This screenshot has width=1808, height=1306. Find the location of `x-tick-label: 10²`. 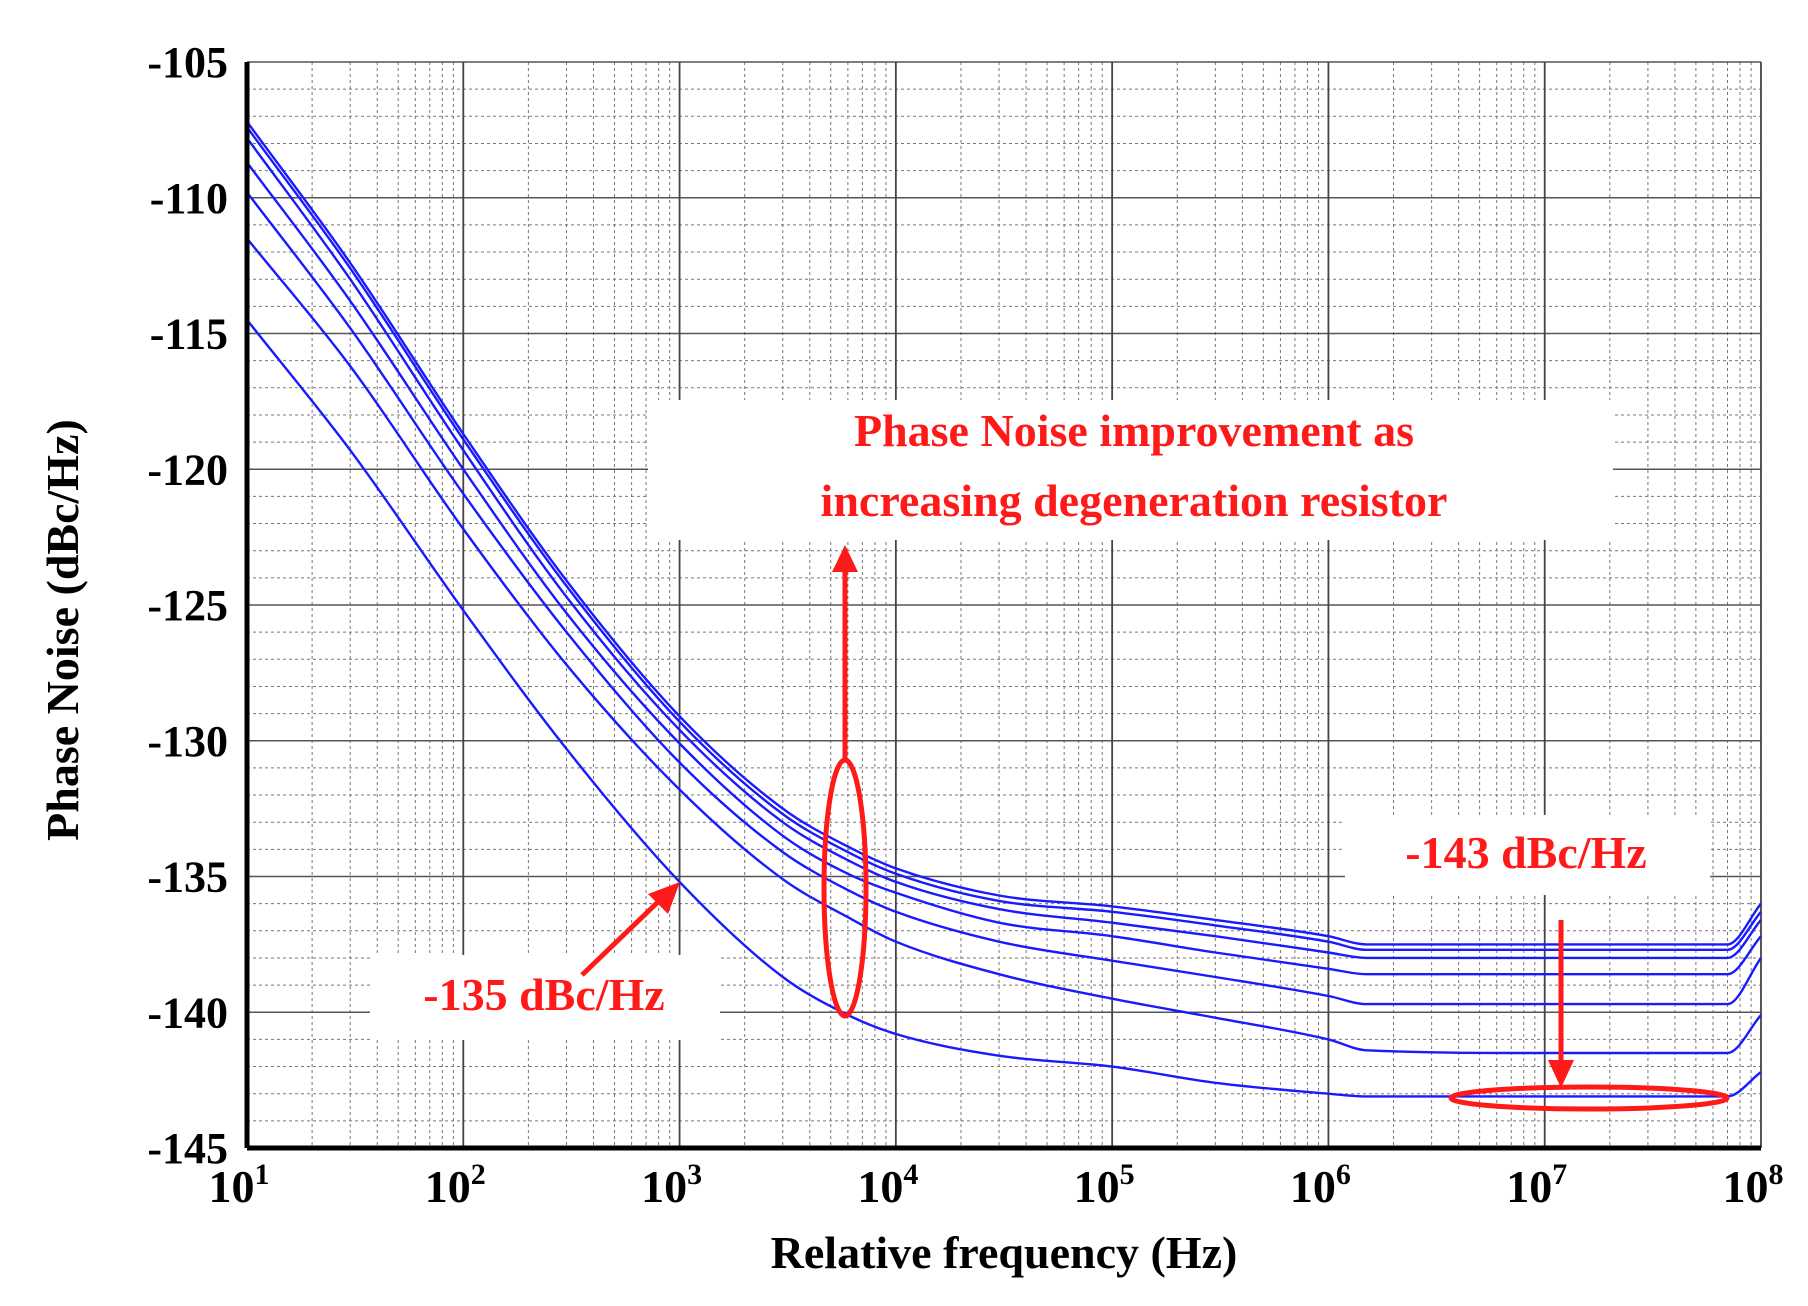

x-tick-label: 10² is located at coordinates (455, 1185).